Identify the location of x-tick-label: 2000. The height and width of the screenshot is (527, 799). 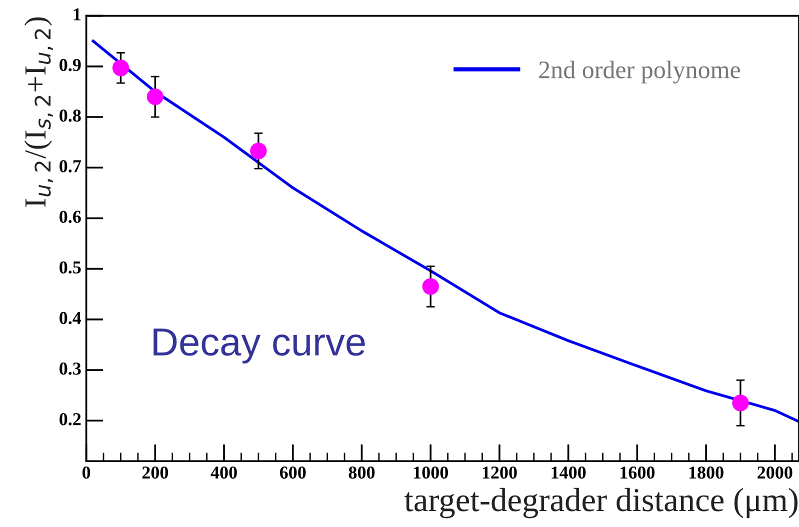
(775, 472).